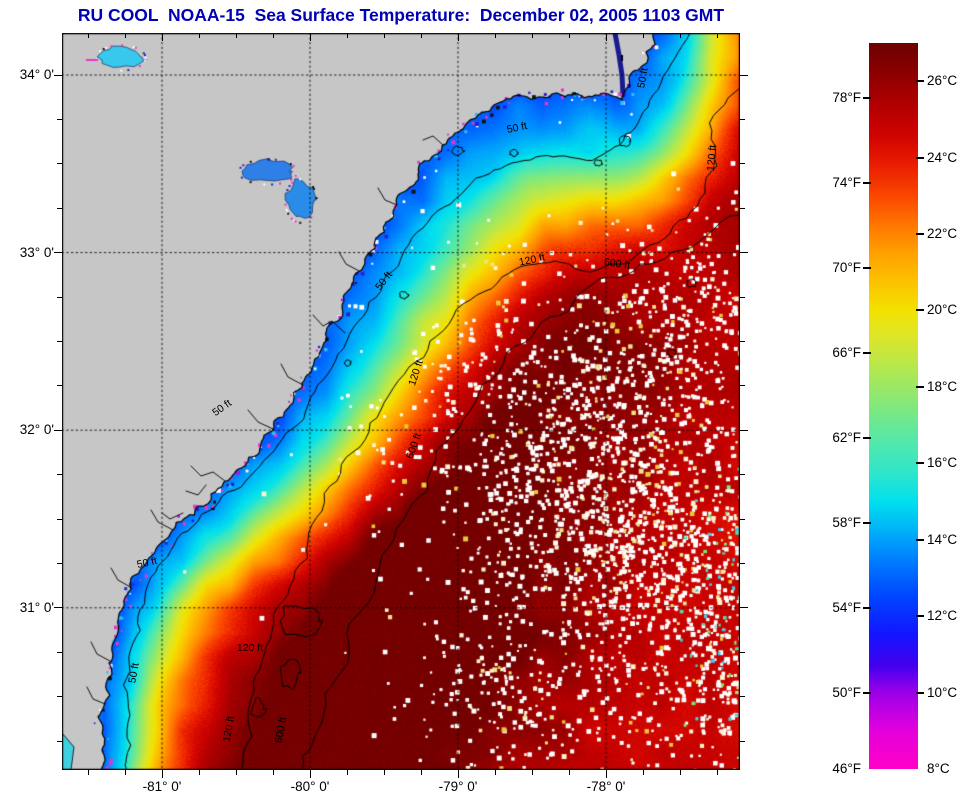 The height and width of the screenshot is (801, 960). I want to click on x-axis-tick-label: -80° 0', so click(310, 786).